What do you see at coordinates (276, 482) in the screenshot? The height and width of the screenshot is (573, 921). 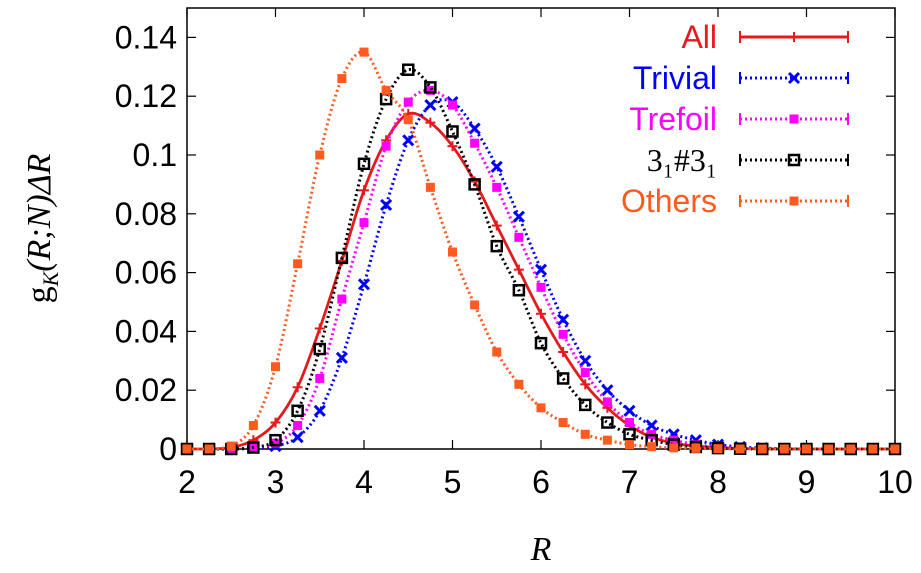 I see `x-tick-label: 3` at bounding box center [276, 482].